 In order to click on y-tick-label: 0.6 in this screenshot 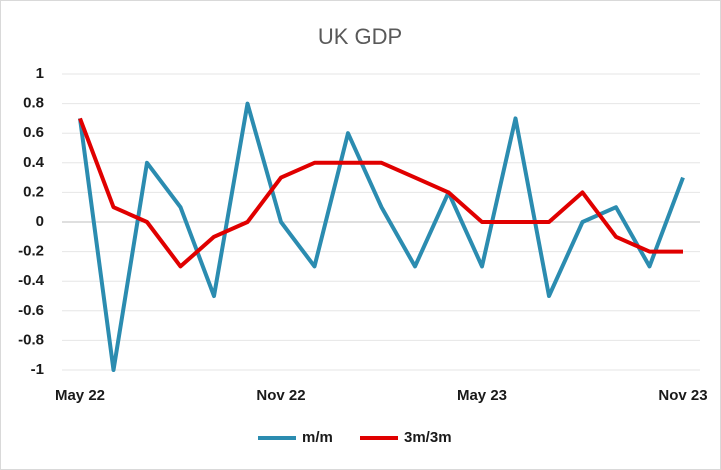, I will do `click(33, 132)`.